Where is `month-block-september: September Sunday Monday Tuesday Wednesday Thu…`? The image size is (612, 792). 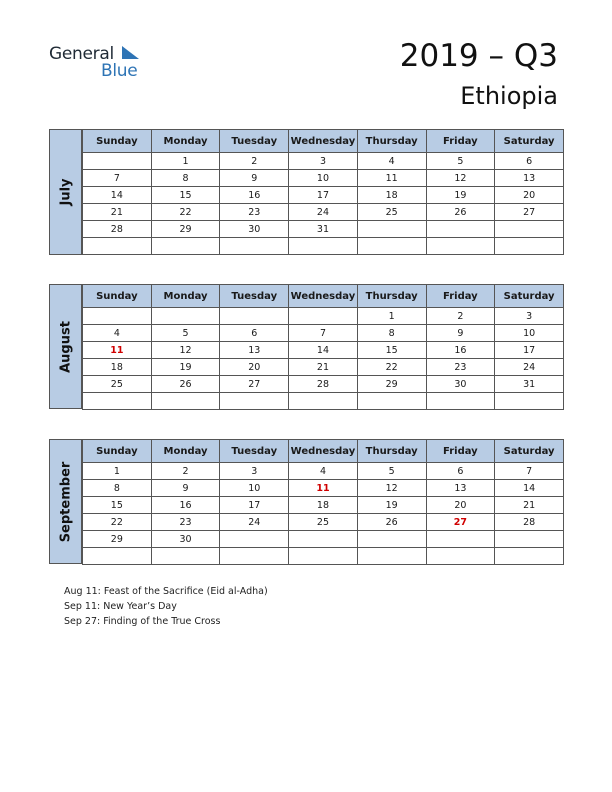
month-block-september: September Sunday Monday Tuesday Wednesday Thu… is located at coordinates (306, 502).